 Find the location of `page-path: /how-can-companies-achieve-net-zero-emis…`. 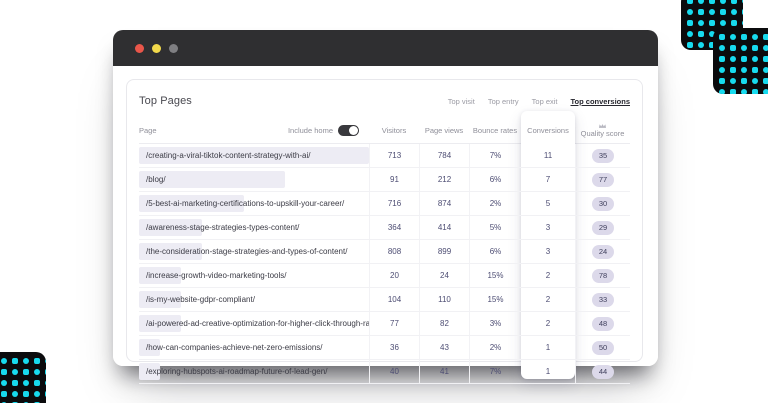

page-path: /how-can-companies-achieve-net-zero-emis… is located at coordinates (234, 347).